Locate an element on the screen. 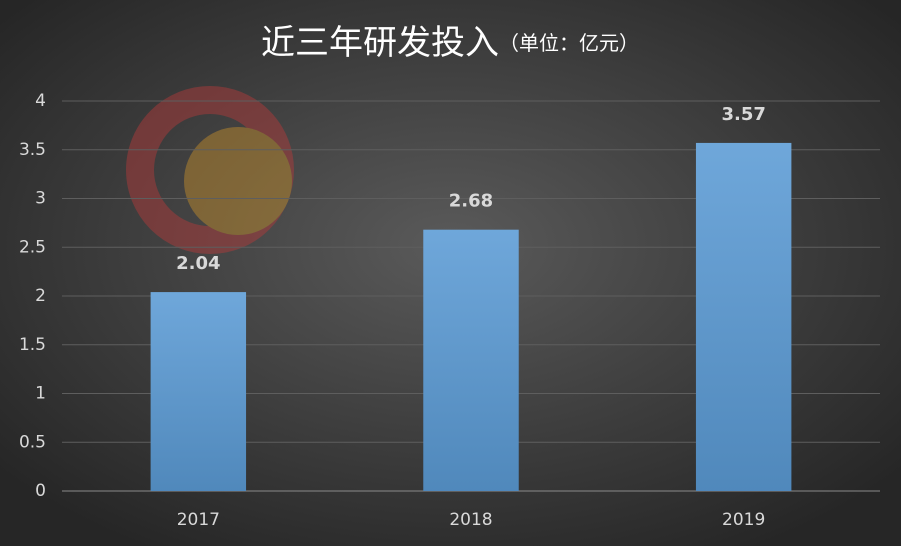 The height and width of the screenshot is (546, 901). value-label: 2.04 is located at coordinates (198, 263).